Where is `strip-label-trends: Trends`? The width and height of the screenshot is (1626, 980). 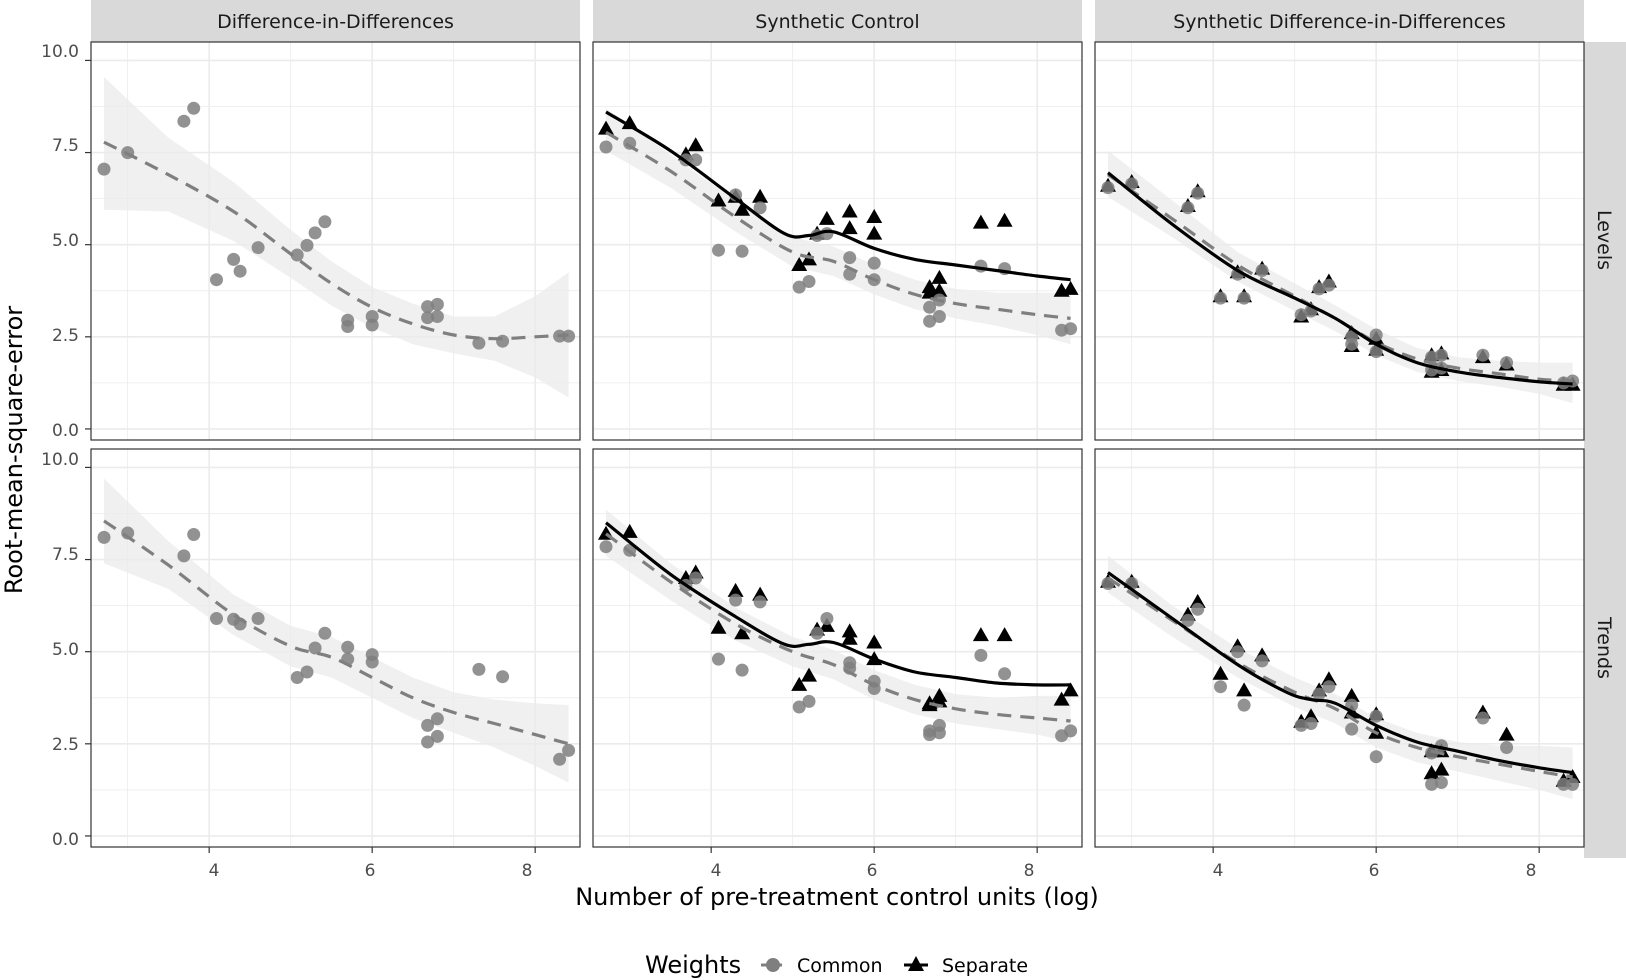 strip-label-trends: Trends is located at coordinates (1604, 647).